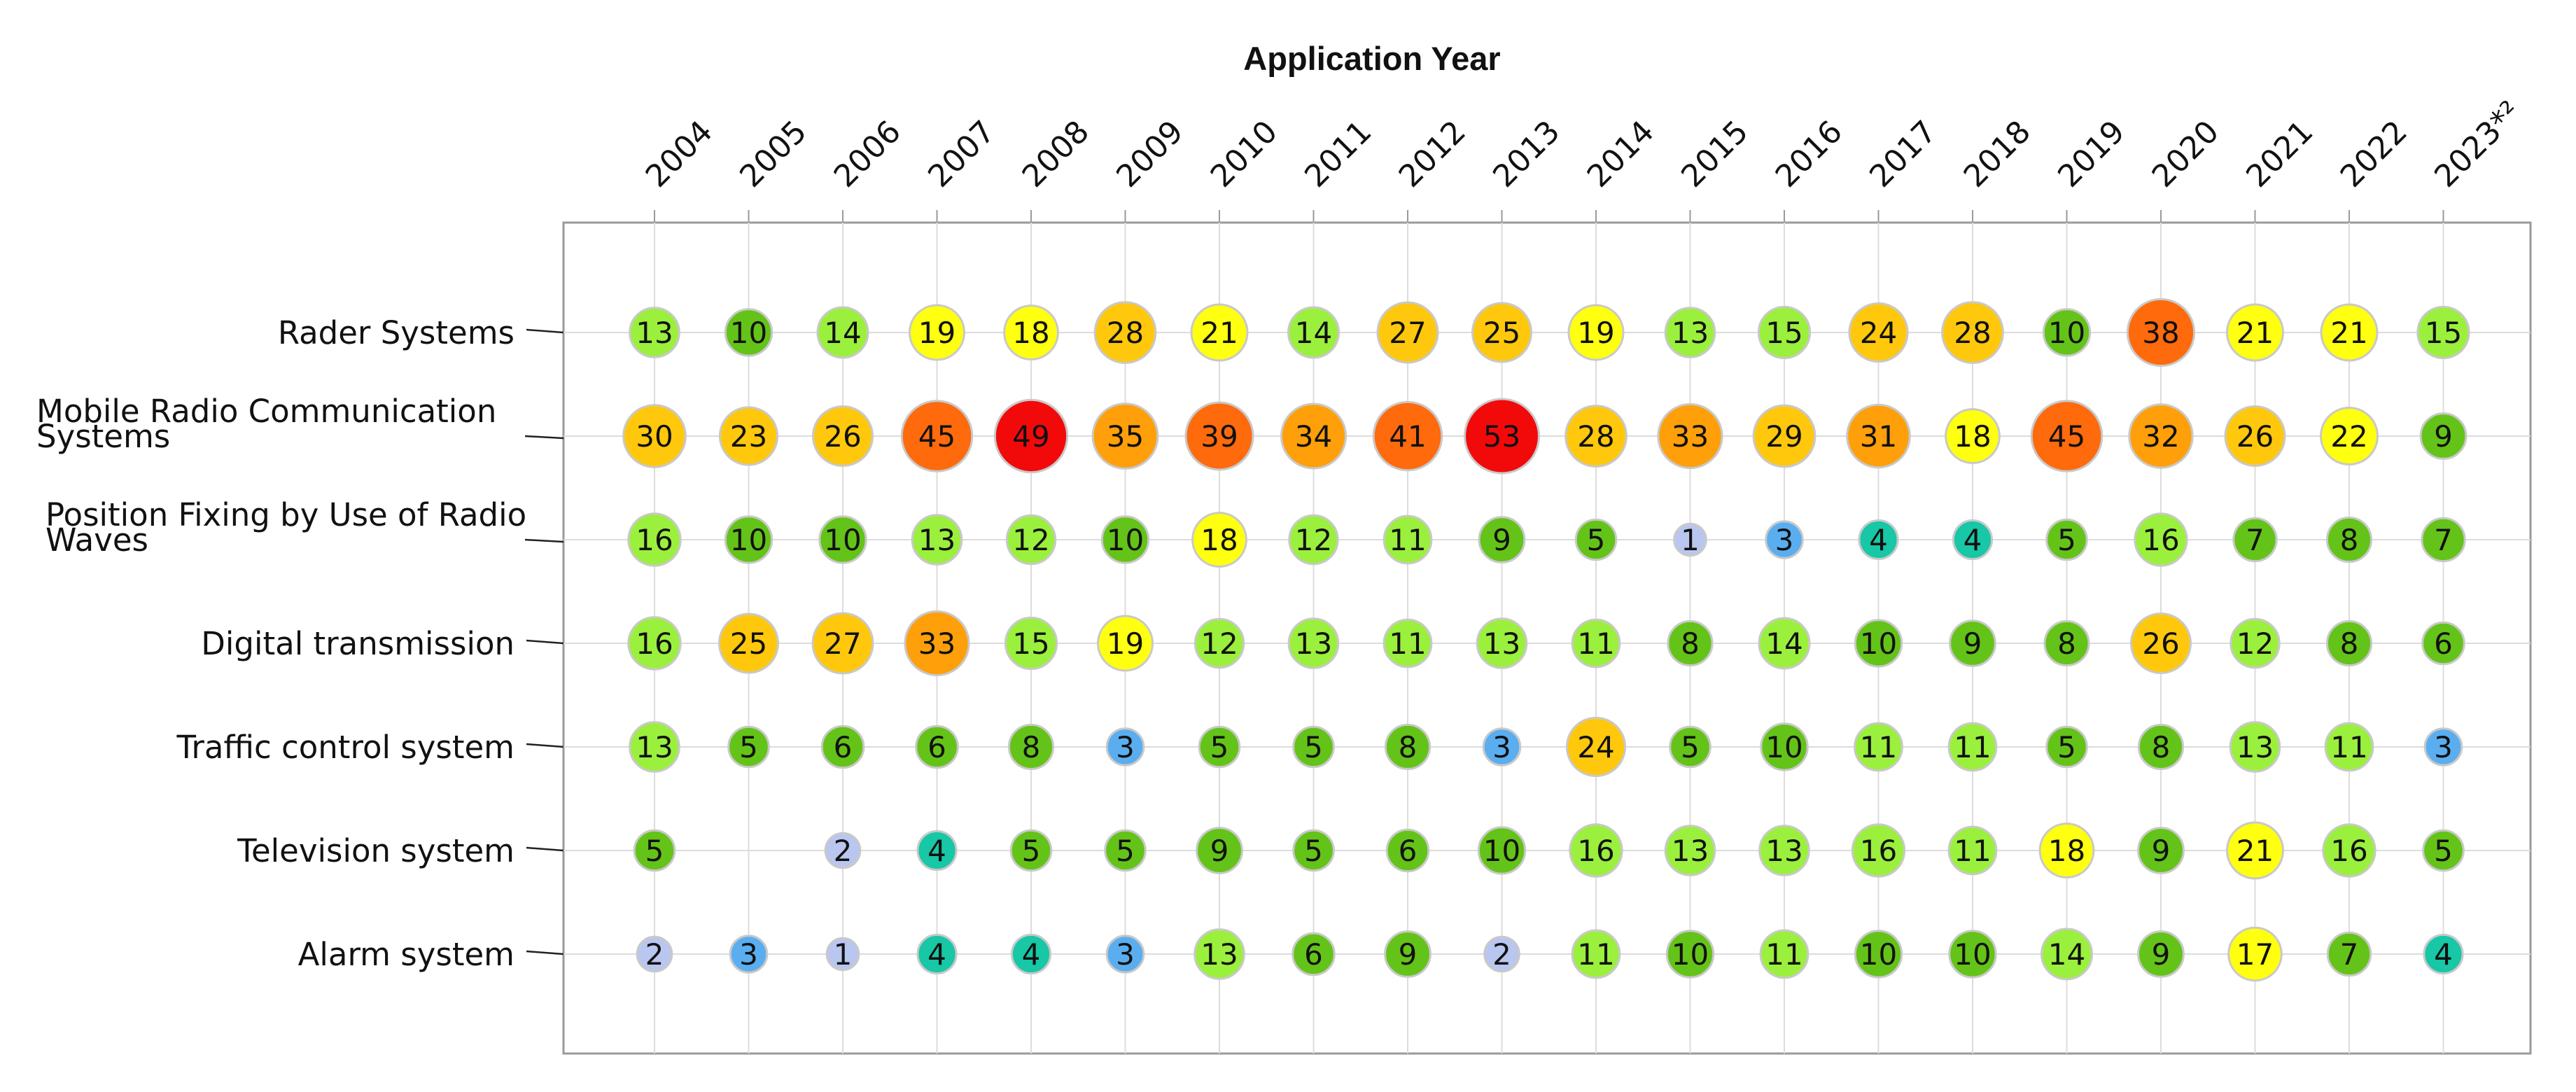 The width and height of the screenshot is (2576, 1092). Describe the element at coordinates (748, 436) in the screenshot. I see `bubble: 23` at that location.